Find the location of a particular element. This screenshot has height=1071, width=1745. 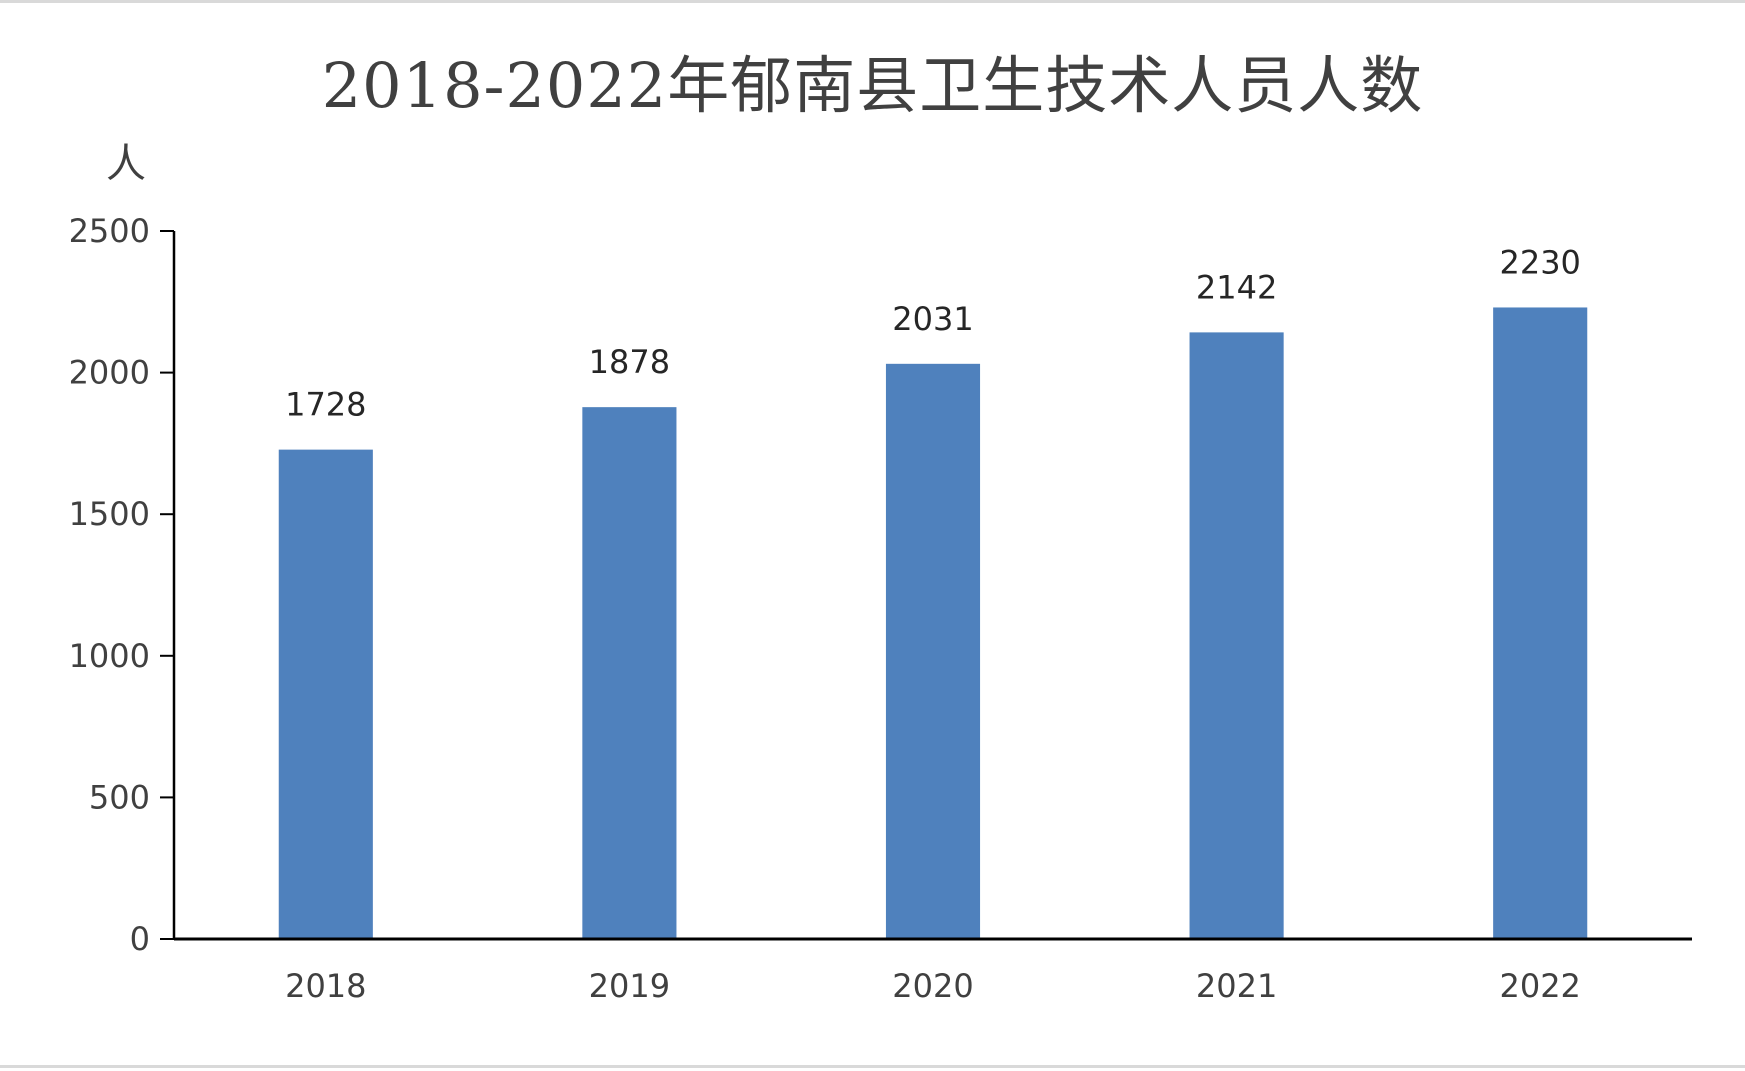

x-tick-label-2019: 2019 is located at coordinates (629, 986).